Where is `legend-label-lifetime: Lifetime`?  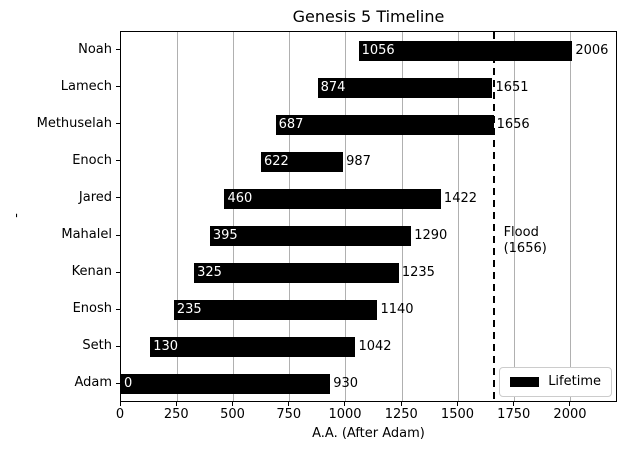 legend-label-lifetime: Lifetime is located at coordinates (574, 381).